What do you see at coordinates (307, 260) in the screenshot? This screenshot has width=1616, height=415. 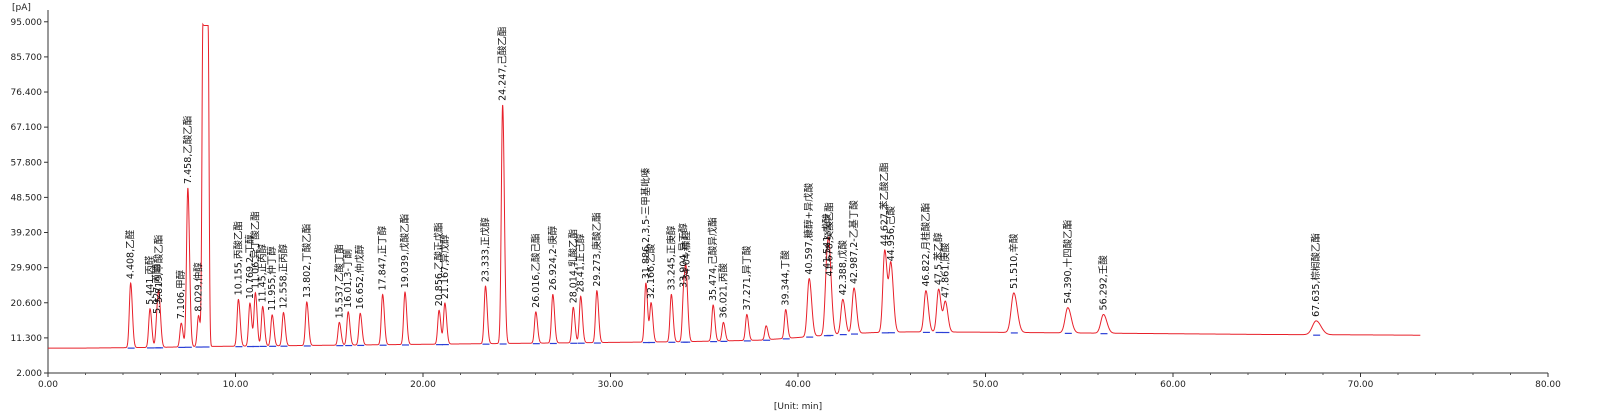 I see `peak-label: 13.802,丁酸乙酯` at bounding box center [307, 260].